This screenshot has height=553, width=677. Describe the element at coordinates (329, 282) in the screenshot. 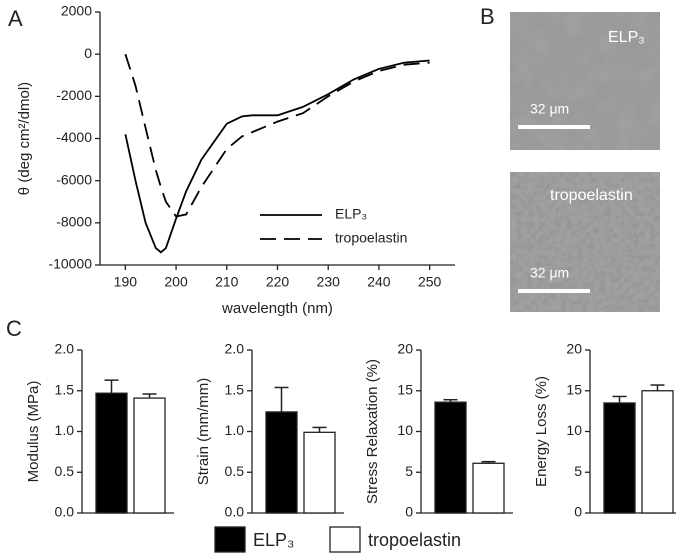

I see `x-tick-label: 230` at that location.